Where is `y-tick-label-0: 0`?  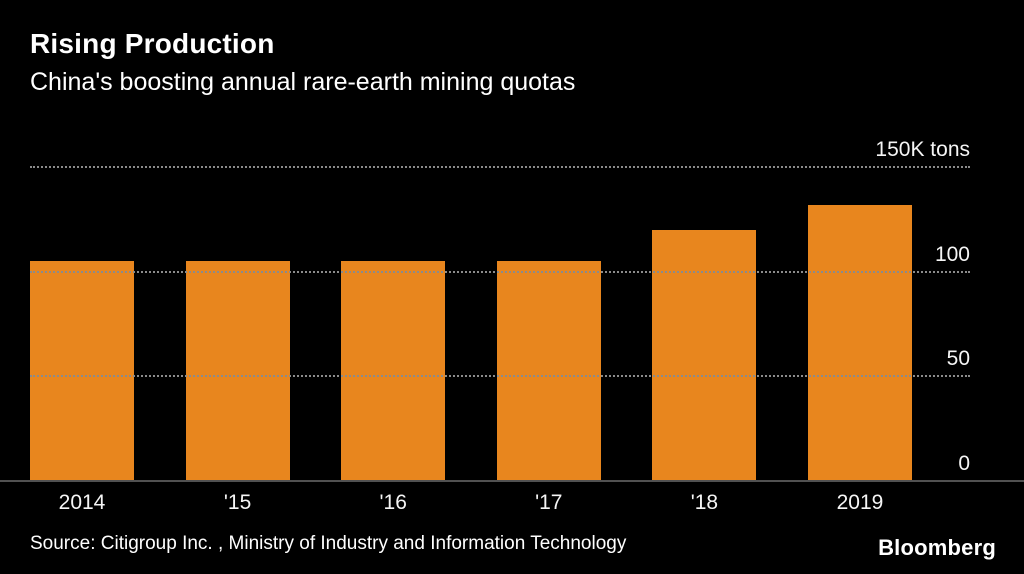
y-tick-label-0: 0 is located at coordinates (964, 463).